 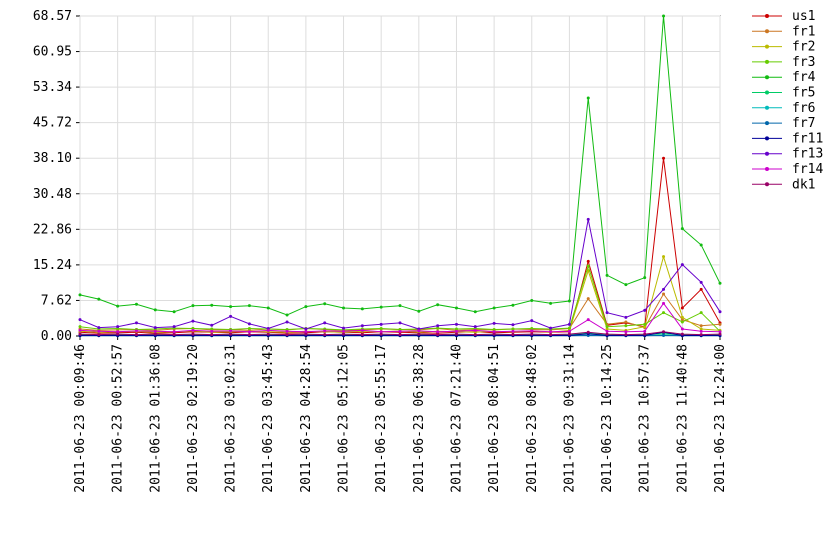 What do you see at coordinates (803, 184) in the screenshot?
I see `legend-label: dk1` at bounding box center [803, 184].